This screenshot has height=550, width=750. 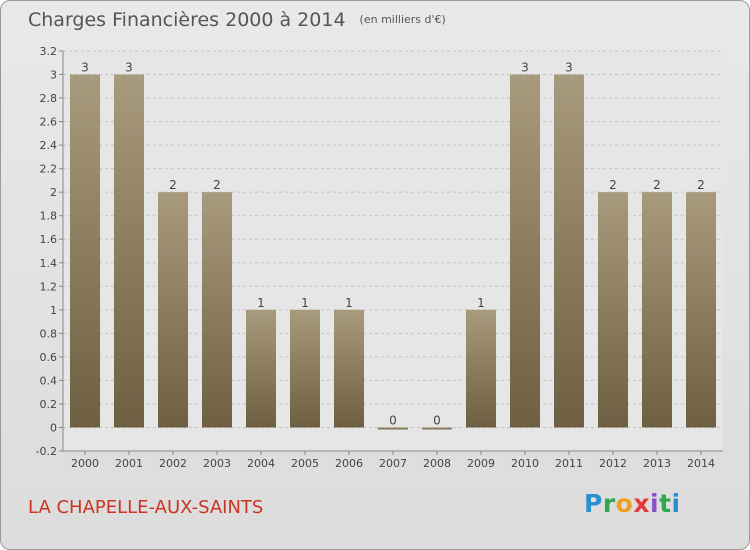 What do you see at coordinates (146, 507) in the screenshot?
I see `commune-name: LA CHAPELLE-AUX-SAINTS` at bounding box center [146, 507].